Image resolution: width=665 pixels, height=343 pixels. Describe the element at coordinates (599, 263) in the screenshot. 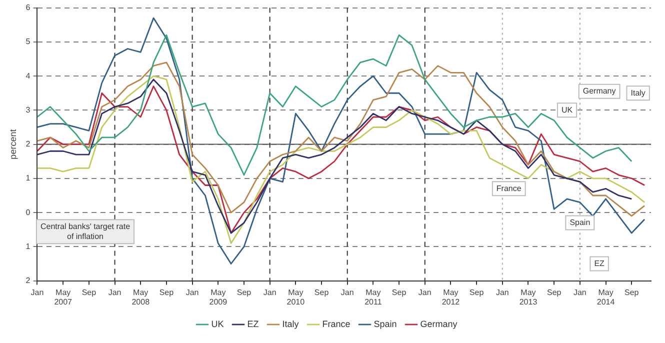

I see `annotation: EZ` at that location.